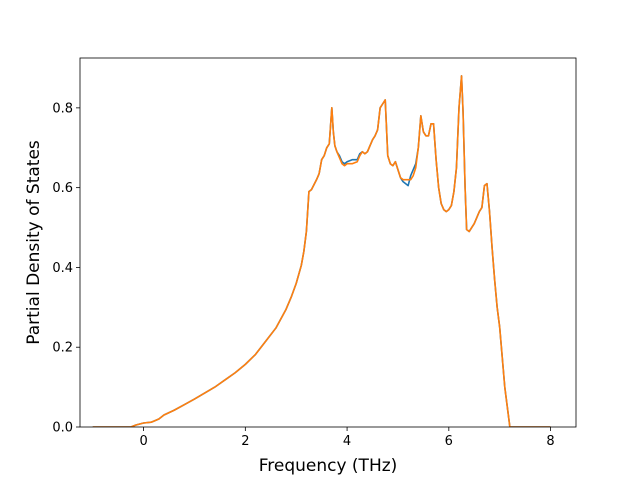 The height and width of the screenshot is (480, 640). What do you see at coordinates (550, 441) in the screenshot?
I see `x-tick-label: 8` at bounding box center [550, 441].